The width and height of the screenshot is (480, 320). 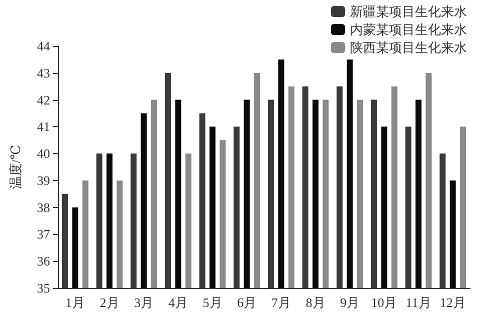 I want to click on y-tick-label: 35, so click(x=43, y=288).